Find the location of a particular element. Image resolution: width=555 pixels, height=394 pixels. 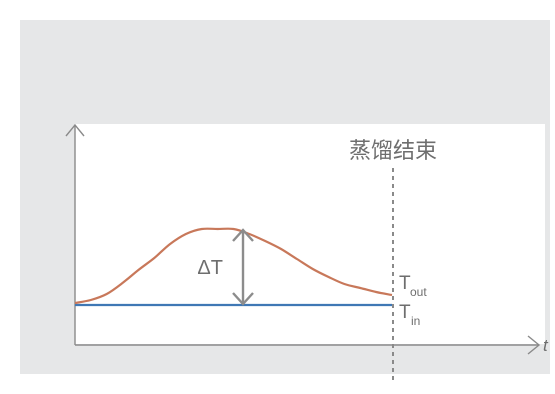

series-label-t-out-main: T is located at coordinates (405, 283).